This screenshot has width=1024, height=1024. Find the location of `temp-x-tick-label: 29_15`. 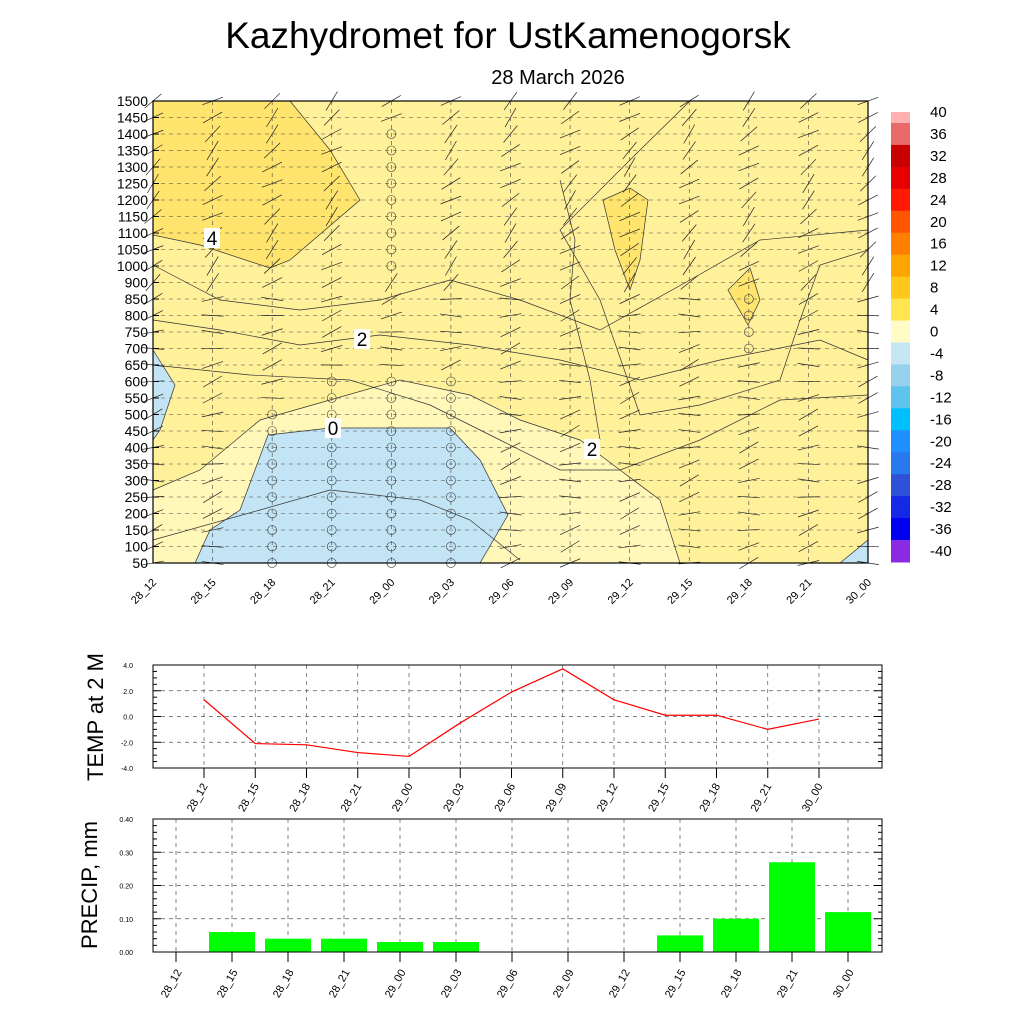

temp-x-tick-label: 29_15 is located at coordinates (659, 798).